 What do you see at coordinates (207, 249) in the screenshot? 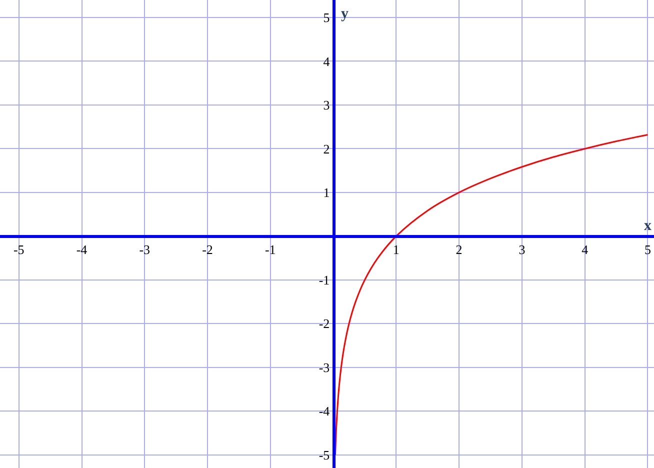
I see `x-tick-label: -2` at bounding box center [207, 249].